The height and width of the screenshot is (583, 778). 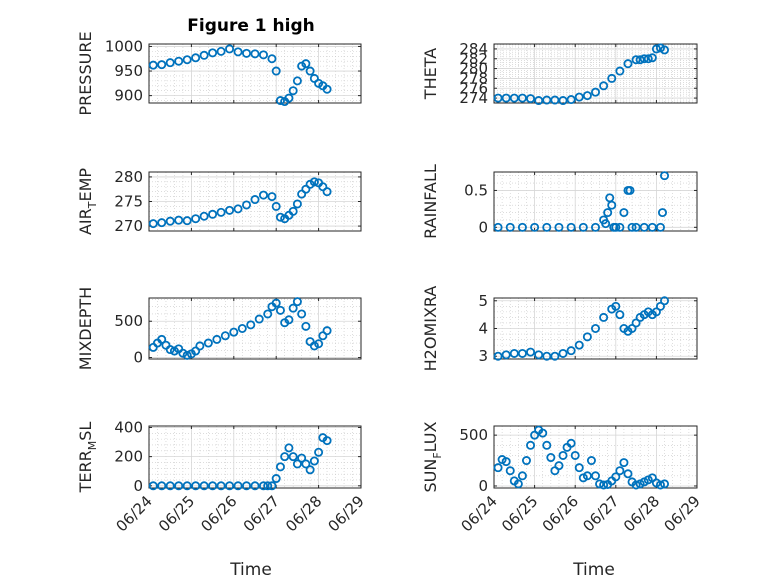 What do you see at coordinates (87, 458) in the screenshot?
I see `y-axis-label-terr-msl: TERRMSL` at bounding box center [87, 458].